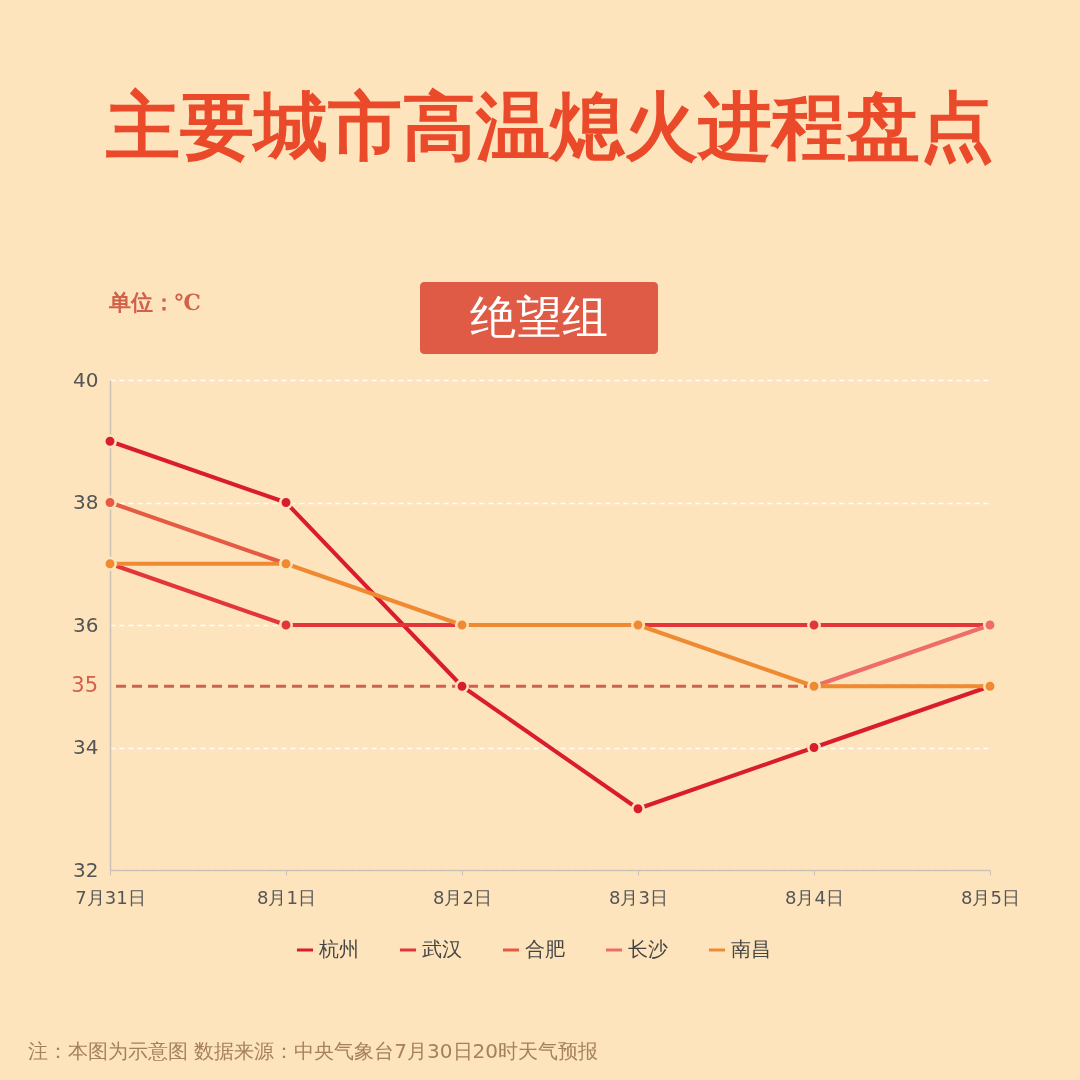 This screenshot has width=1080, height=1080. What do you see at coordinates (86, 502) in the screenshot?
I see `y-tick-label: 38` at bounding box center [86, 502].